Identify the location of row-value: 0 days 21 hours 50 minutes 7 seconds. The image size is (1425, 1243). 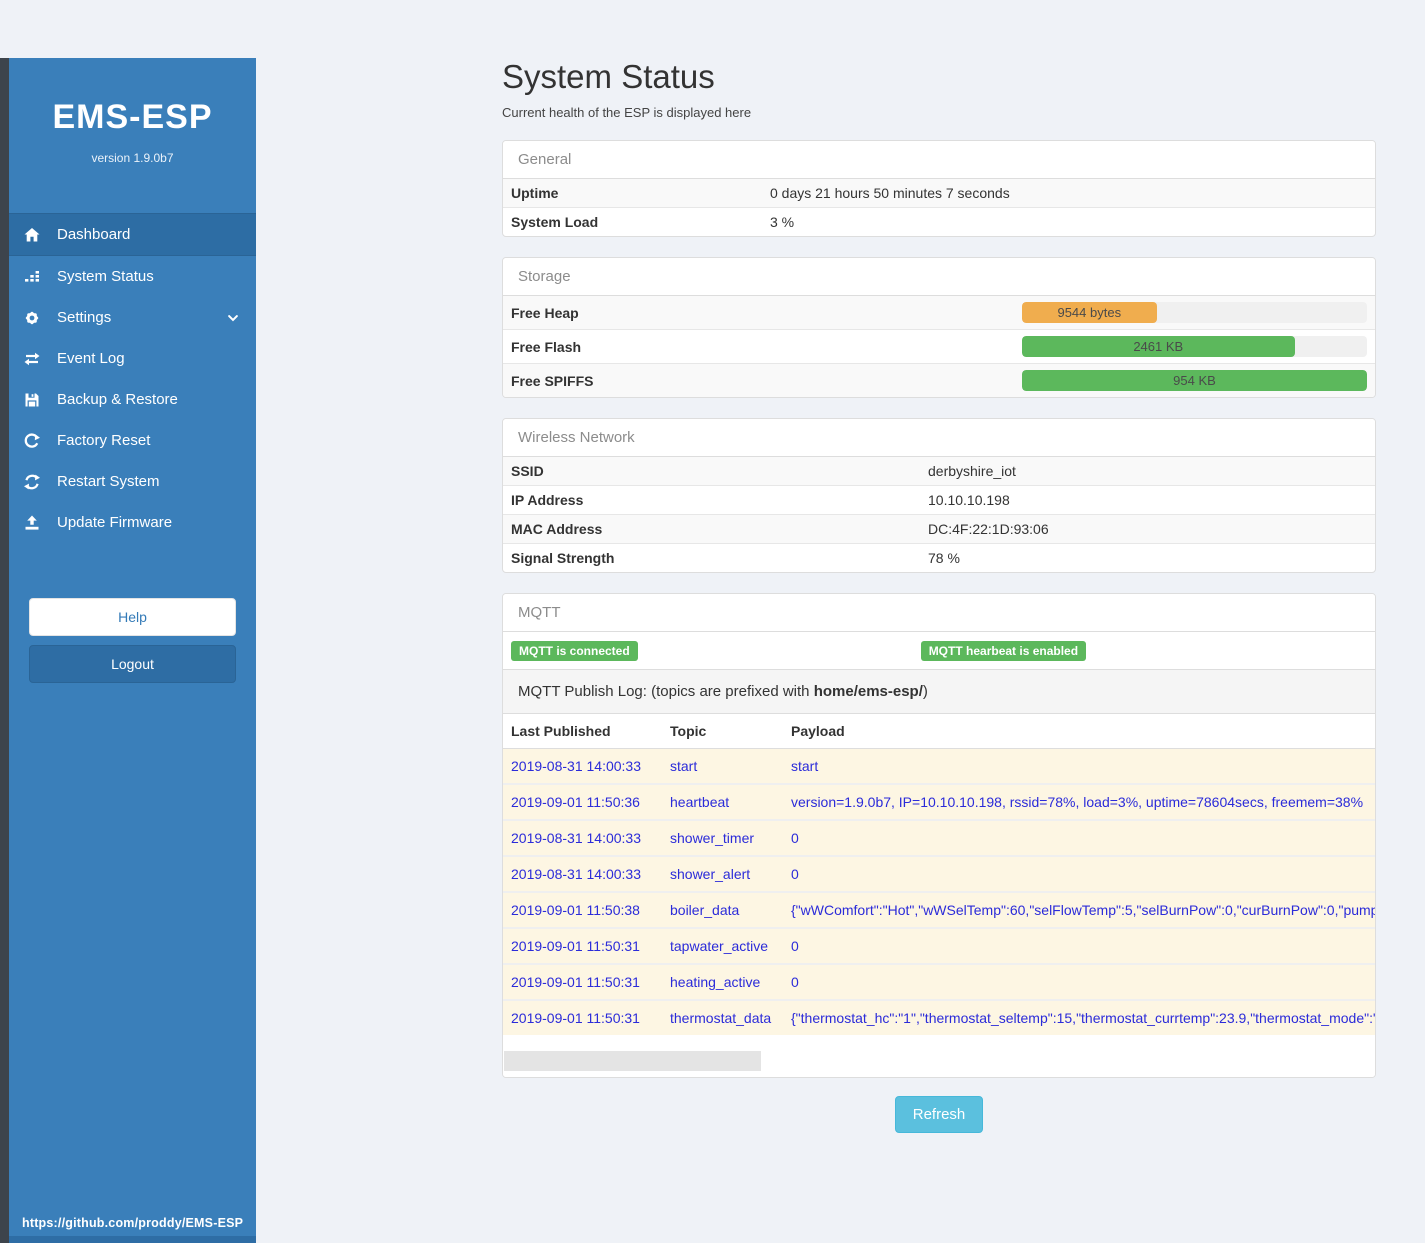
(890, 193).